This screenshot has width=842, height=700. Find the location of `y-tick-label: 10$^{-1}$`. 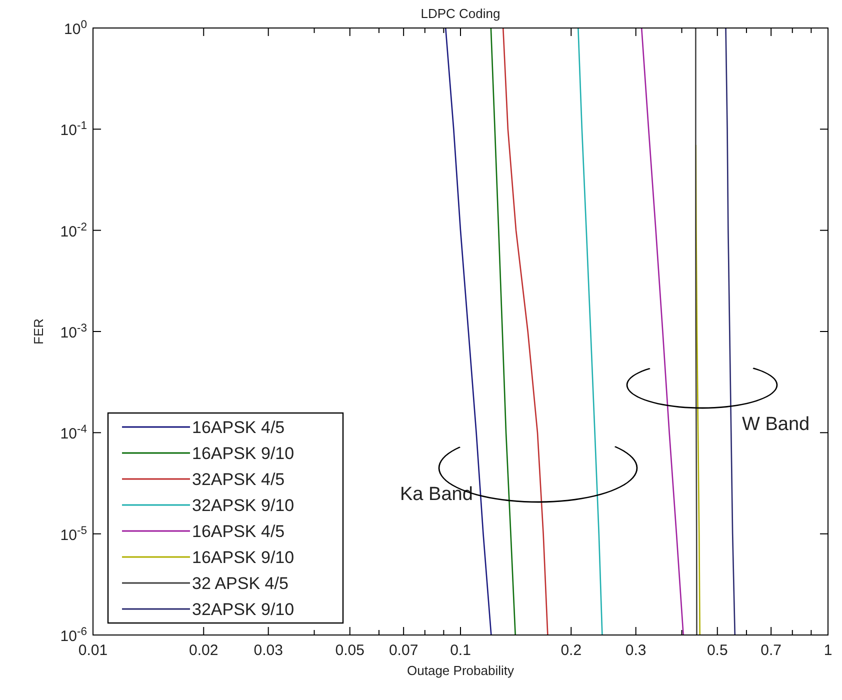

y-tick-label: 10$^{-1}$ is located at coordinates (73, 130).